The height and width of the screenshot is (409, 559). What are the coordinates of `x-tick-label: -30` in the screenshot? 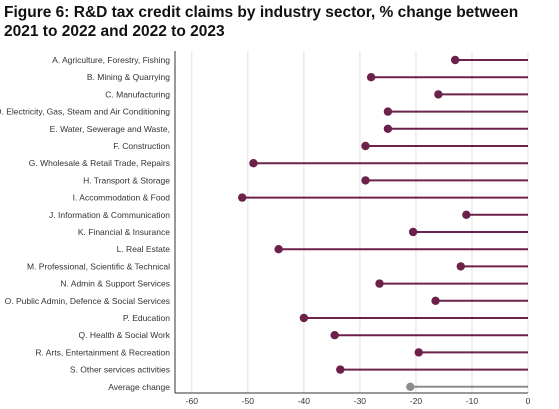 It's located at (360, 401).